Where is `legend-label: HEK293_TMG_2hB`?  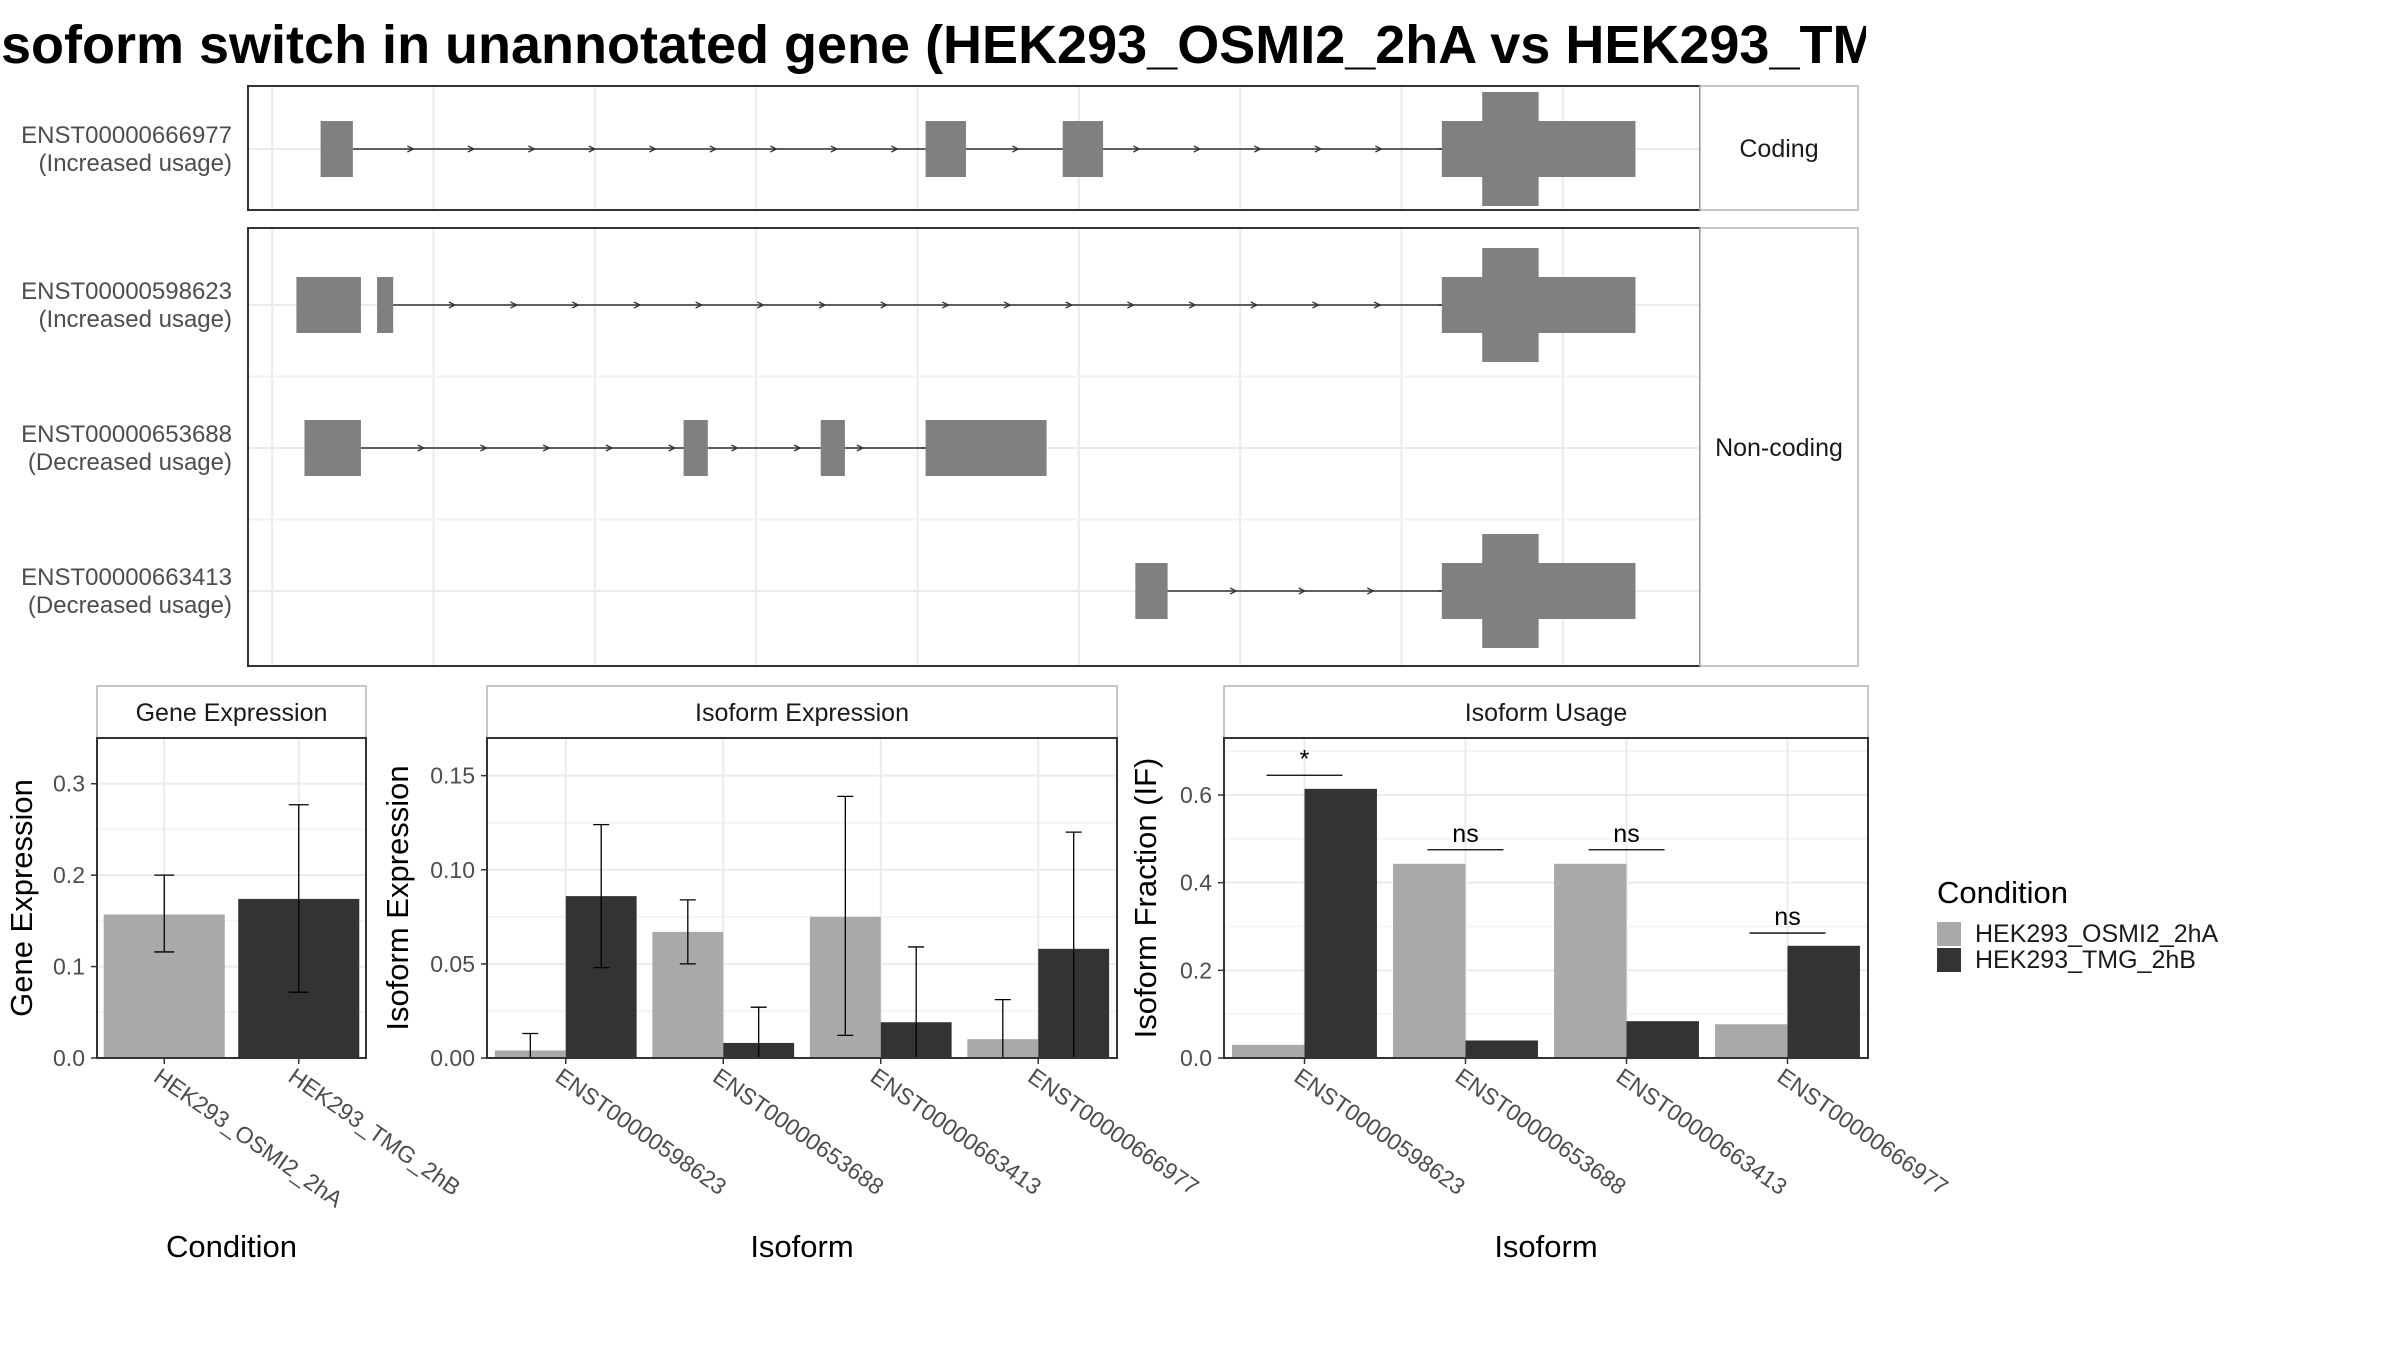
legend-label: HEK293_TMG_2hB is located at coordinates (2085, 960).